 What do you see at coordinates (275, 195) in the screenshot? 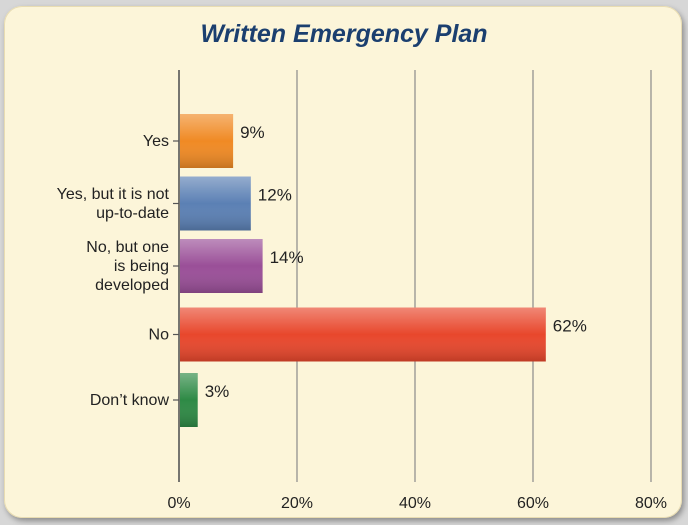
I see `value-label: 12%` at bounding box center [275, 195].